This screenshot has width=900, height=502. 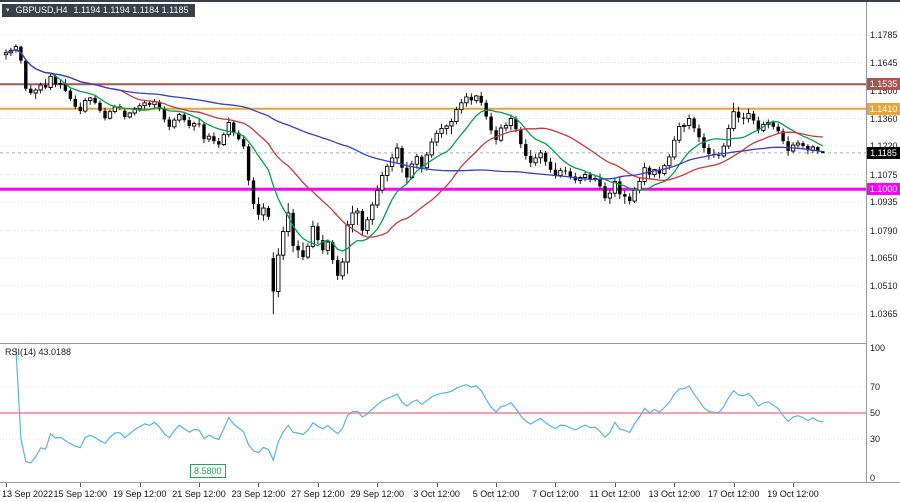 What do you see at coordinates (318, 494) in the screenshot?
I see `time-axis-label: 27 Sep 12:00` at bounding box center [318, 494].